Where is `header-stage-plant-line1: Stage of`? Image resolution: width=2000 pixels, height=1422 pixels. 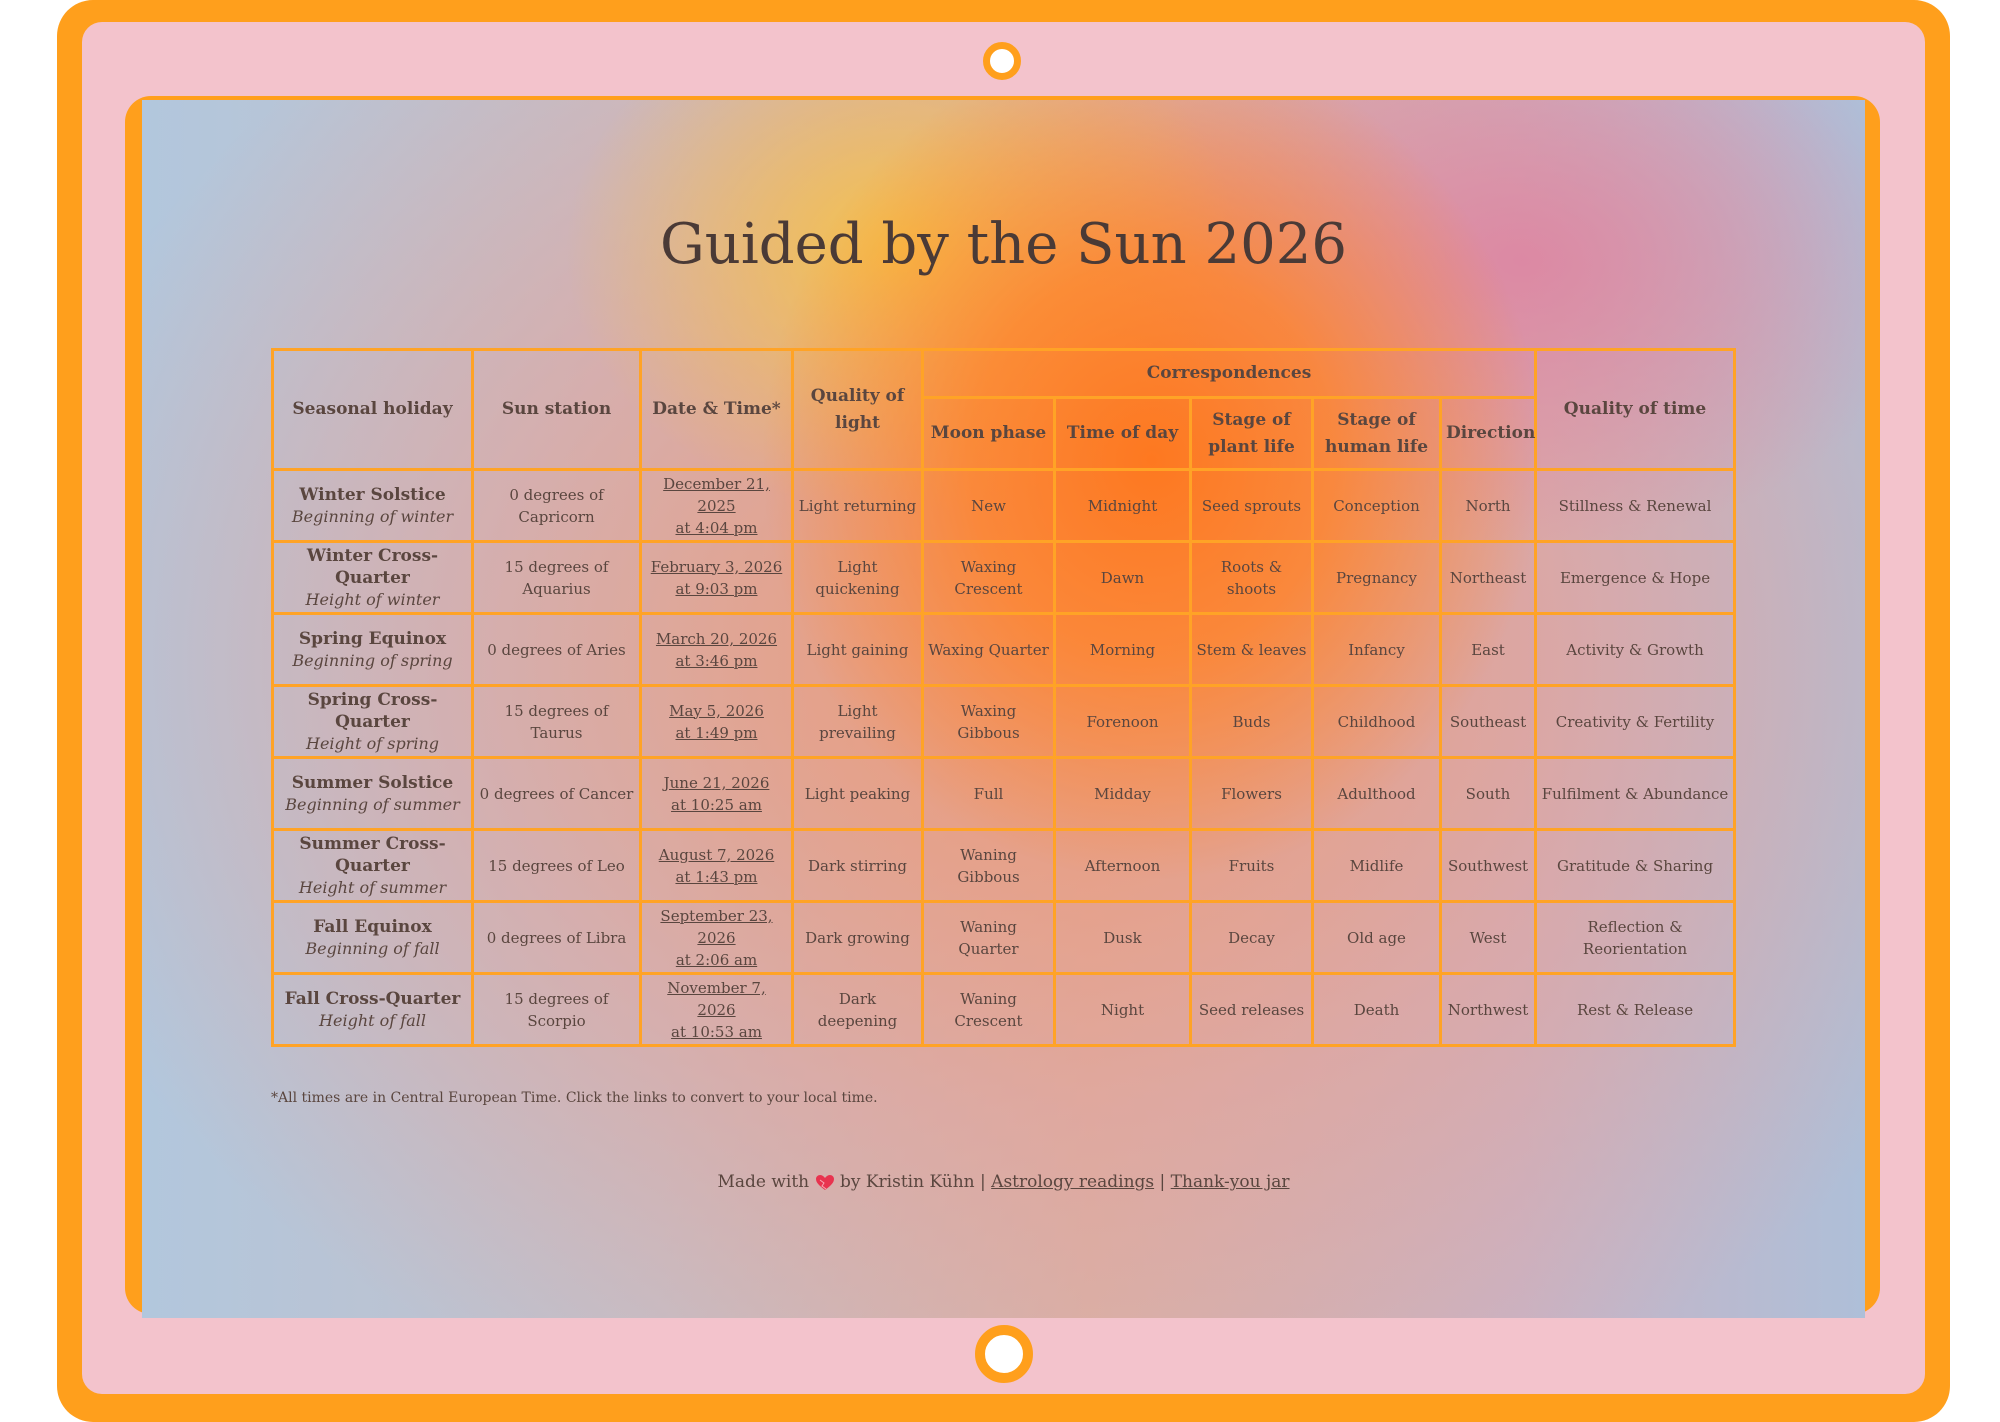
header-stage-plant-line1: Stage of is located at coordinates (1251, 419).